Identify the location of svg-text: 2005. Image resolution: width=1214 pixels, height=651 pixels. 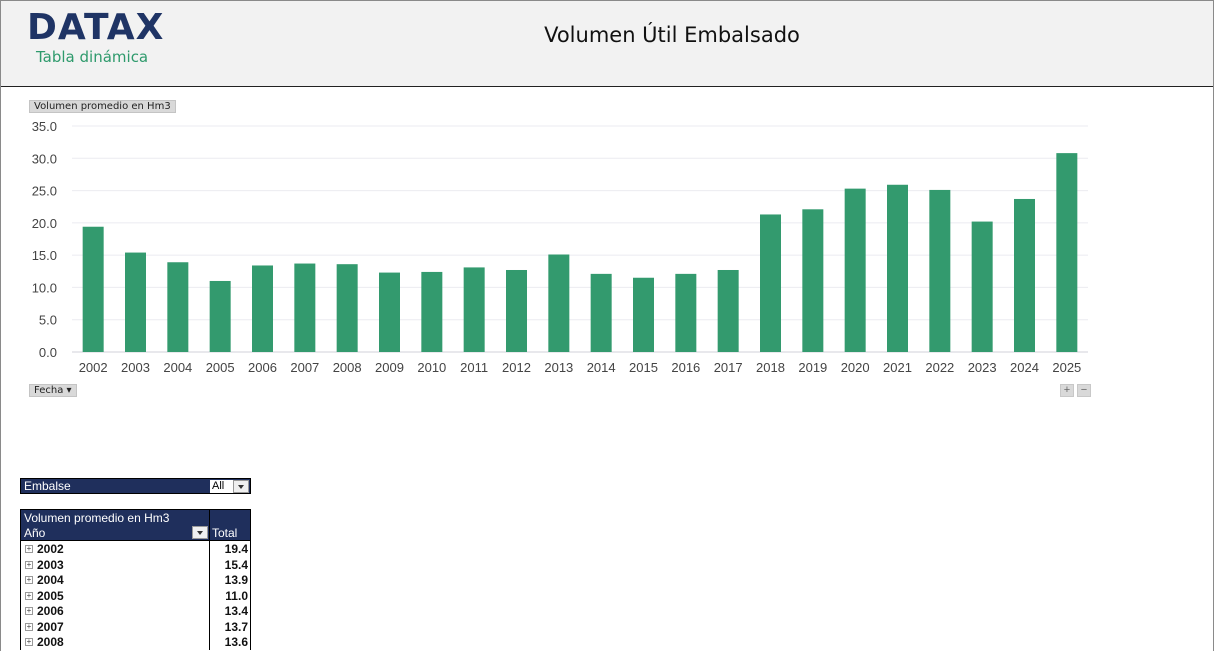
(220, 367).